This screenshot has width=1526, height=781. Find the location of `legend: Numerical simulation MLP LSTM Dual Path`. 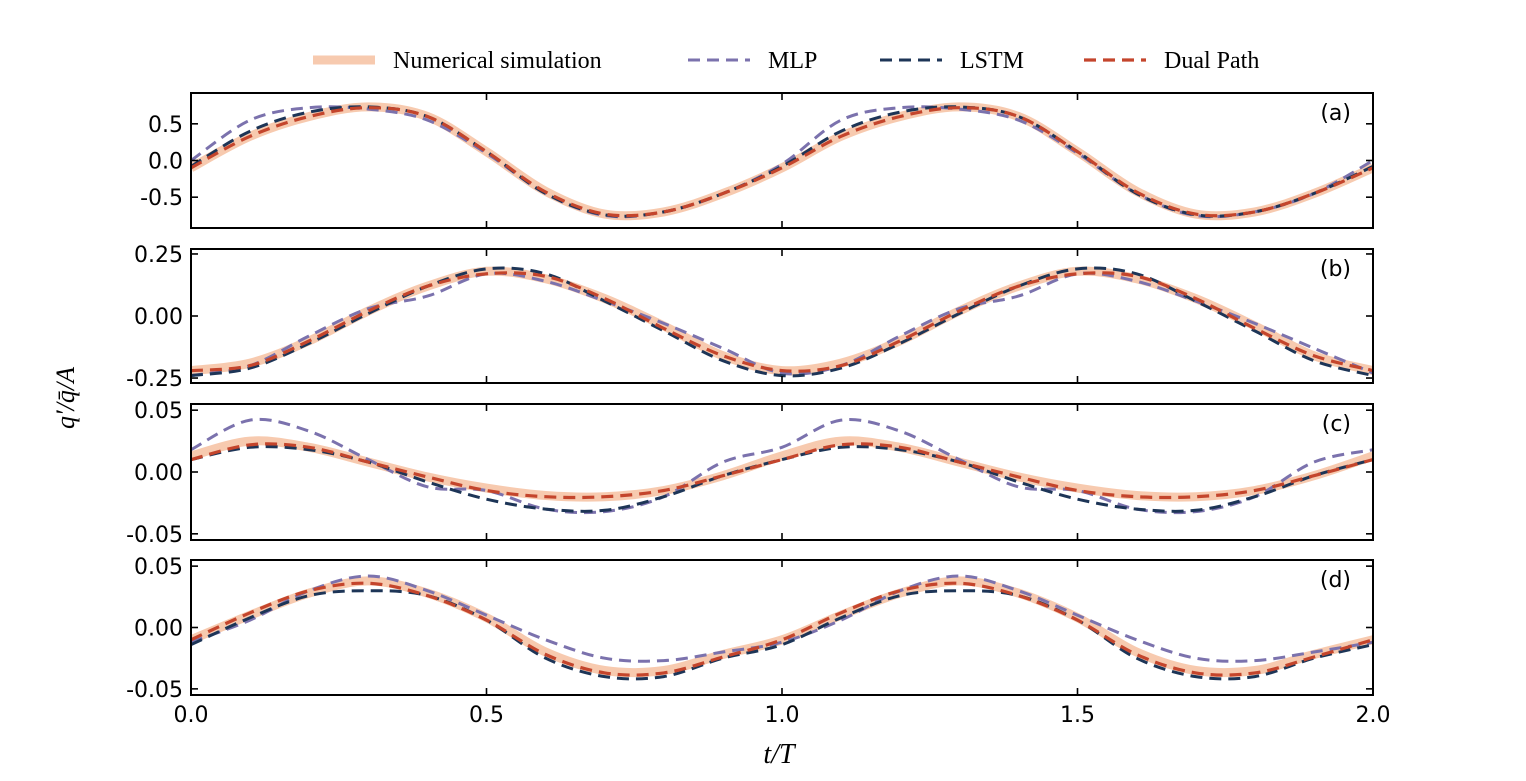

legend: Numerical simulation MLP LSTM Dual Path is located at coordinates (786, 61).